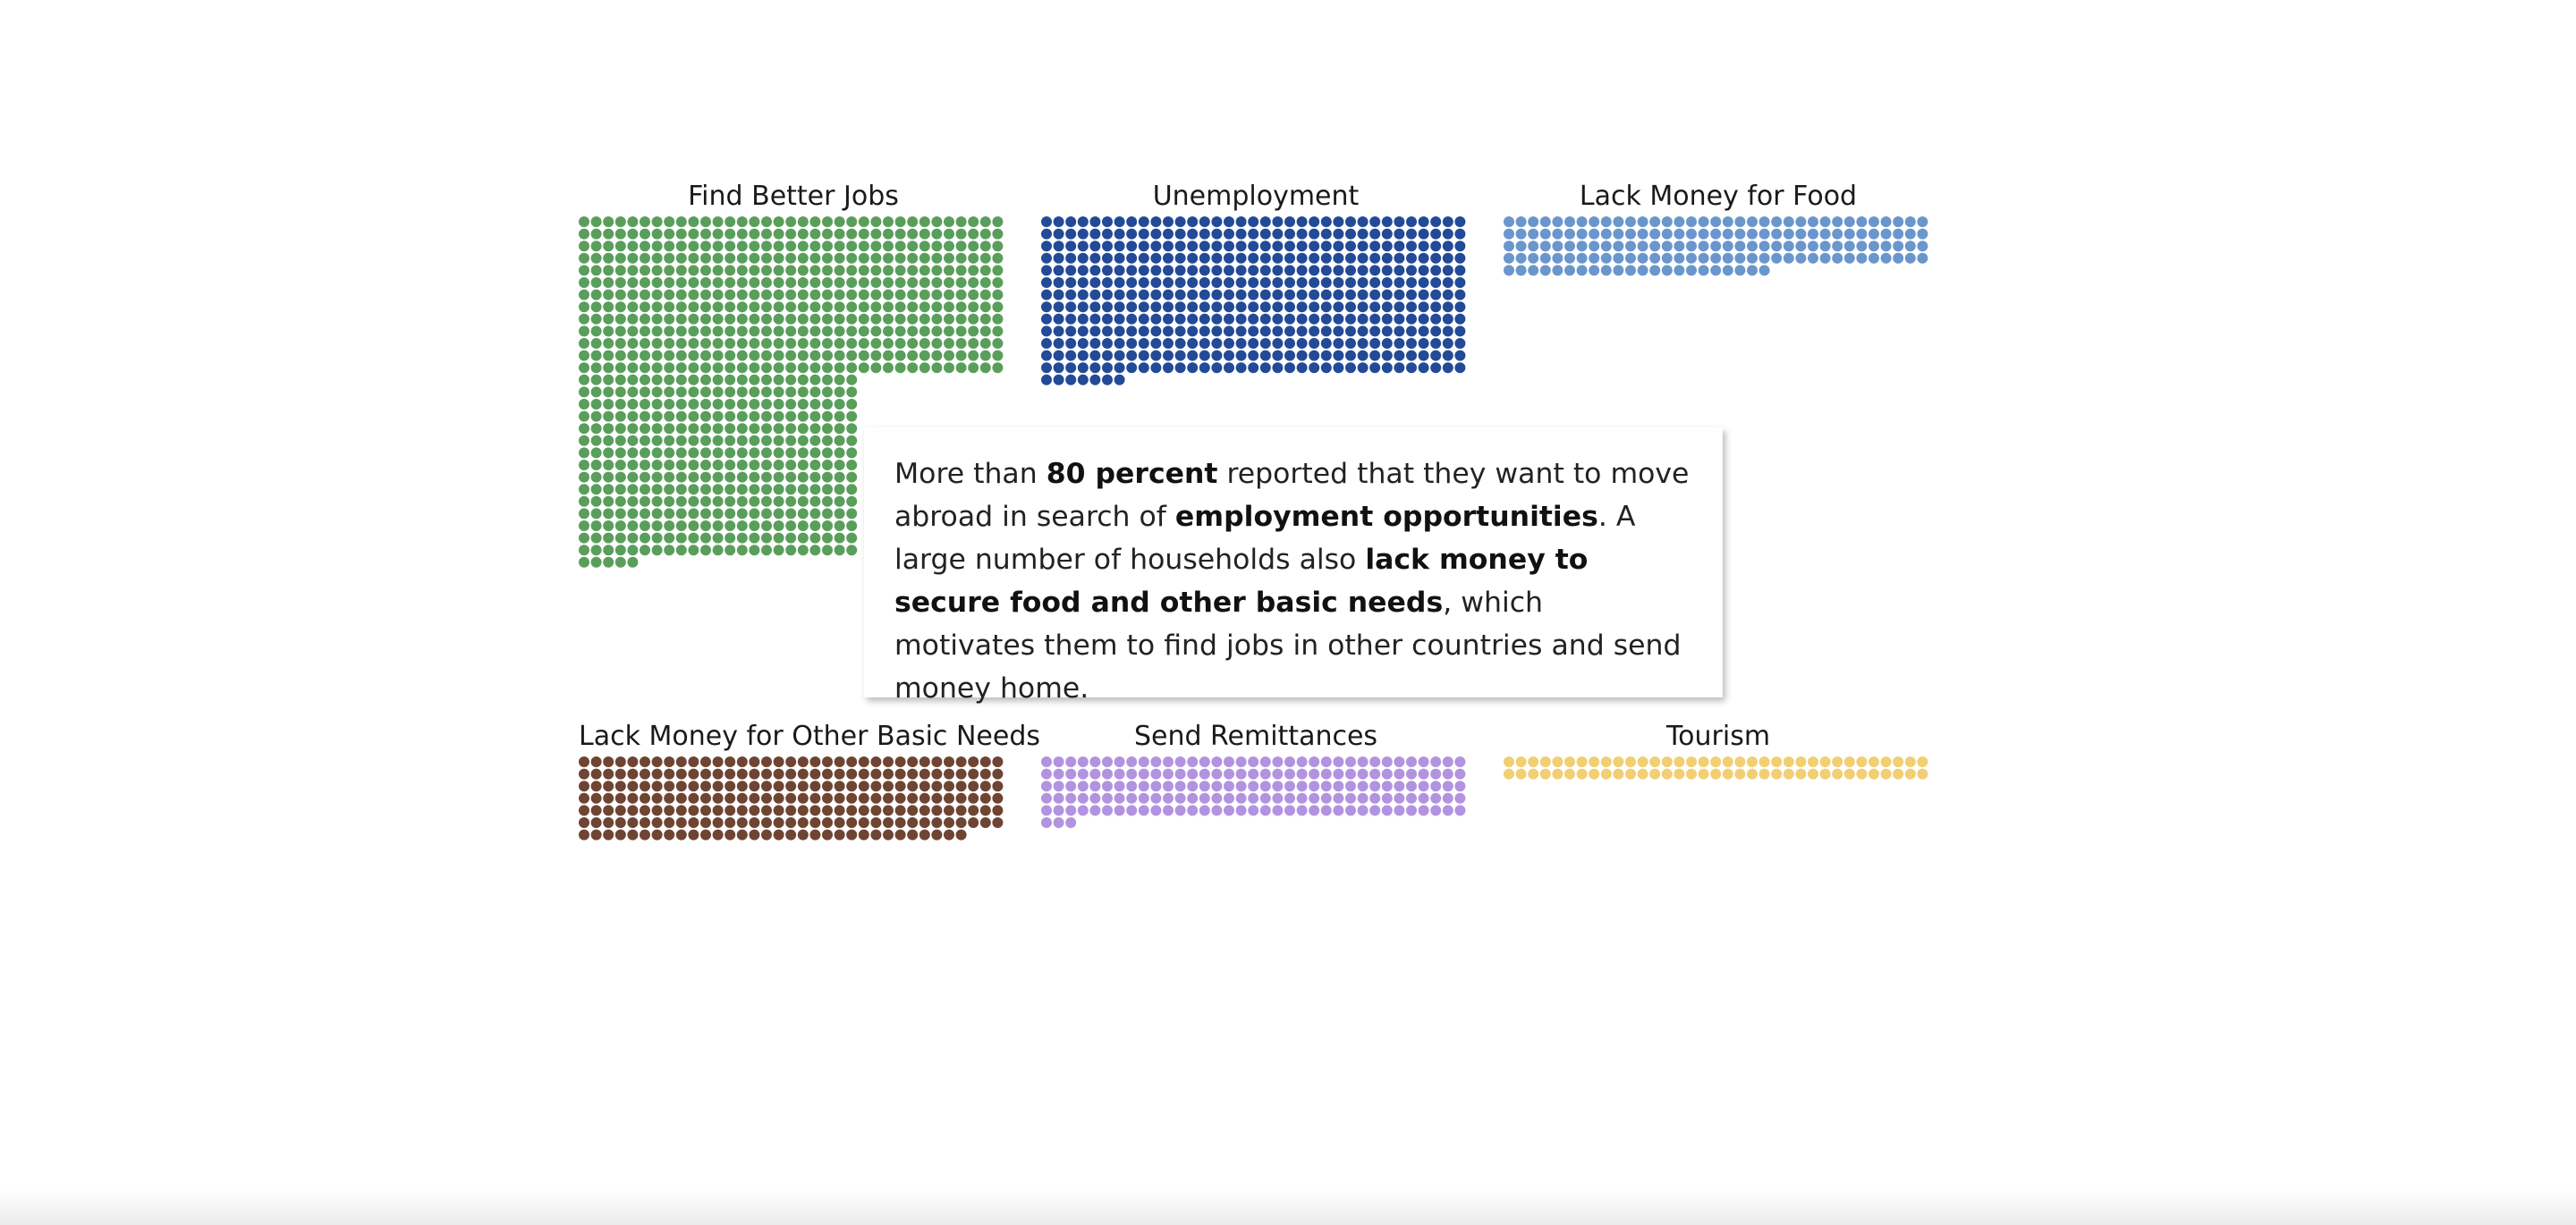 The width and height of the screenshot is (2576, 1225). I want to click on dots-unemployment, so click(1253, 300).